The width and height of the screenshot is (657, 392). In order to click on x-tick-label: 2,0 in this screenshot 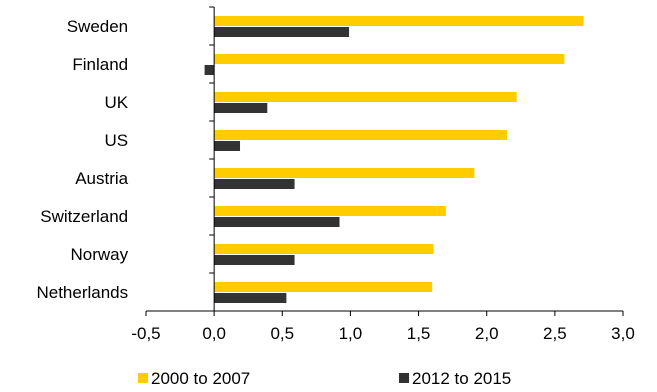, I will do `click(487, 333)`.